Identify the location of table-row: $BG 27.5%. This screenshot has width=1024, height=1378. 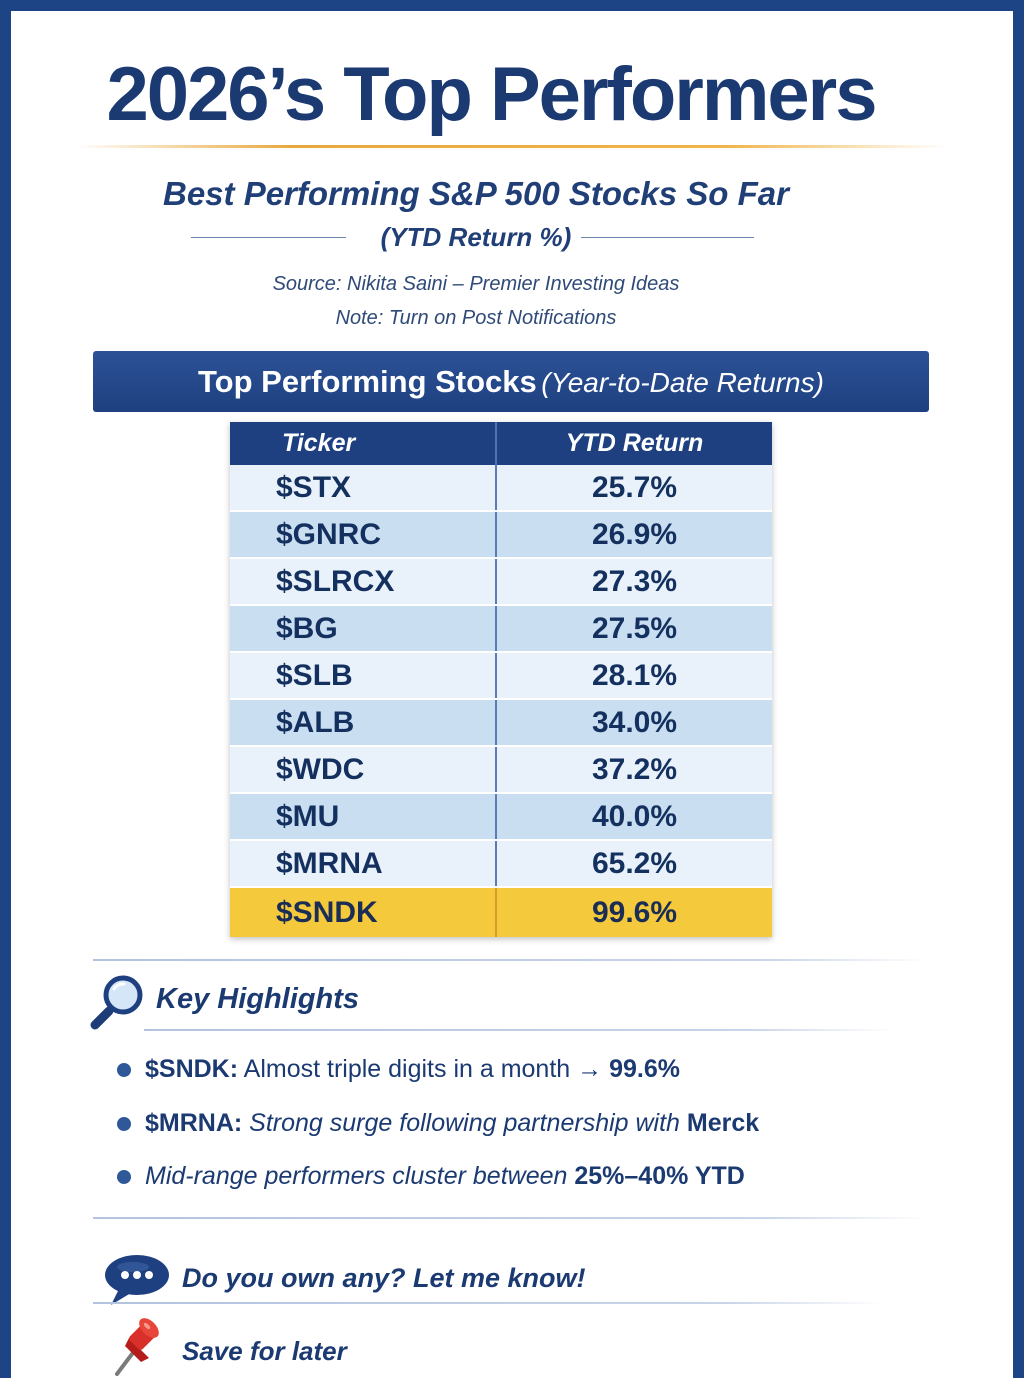
(501, 629).